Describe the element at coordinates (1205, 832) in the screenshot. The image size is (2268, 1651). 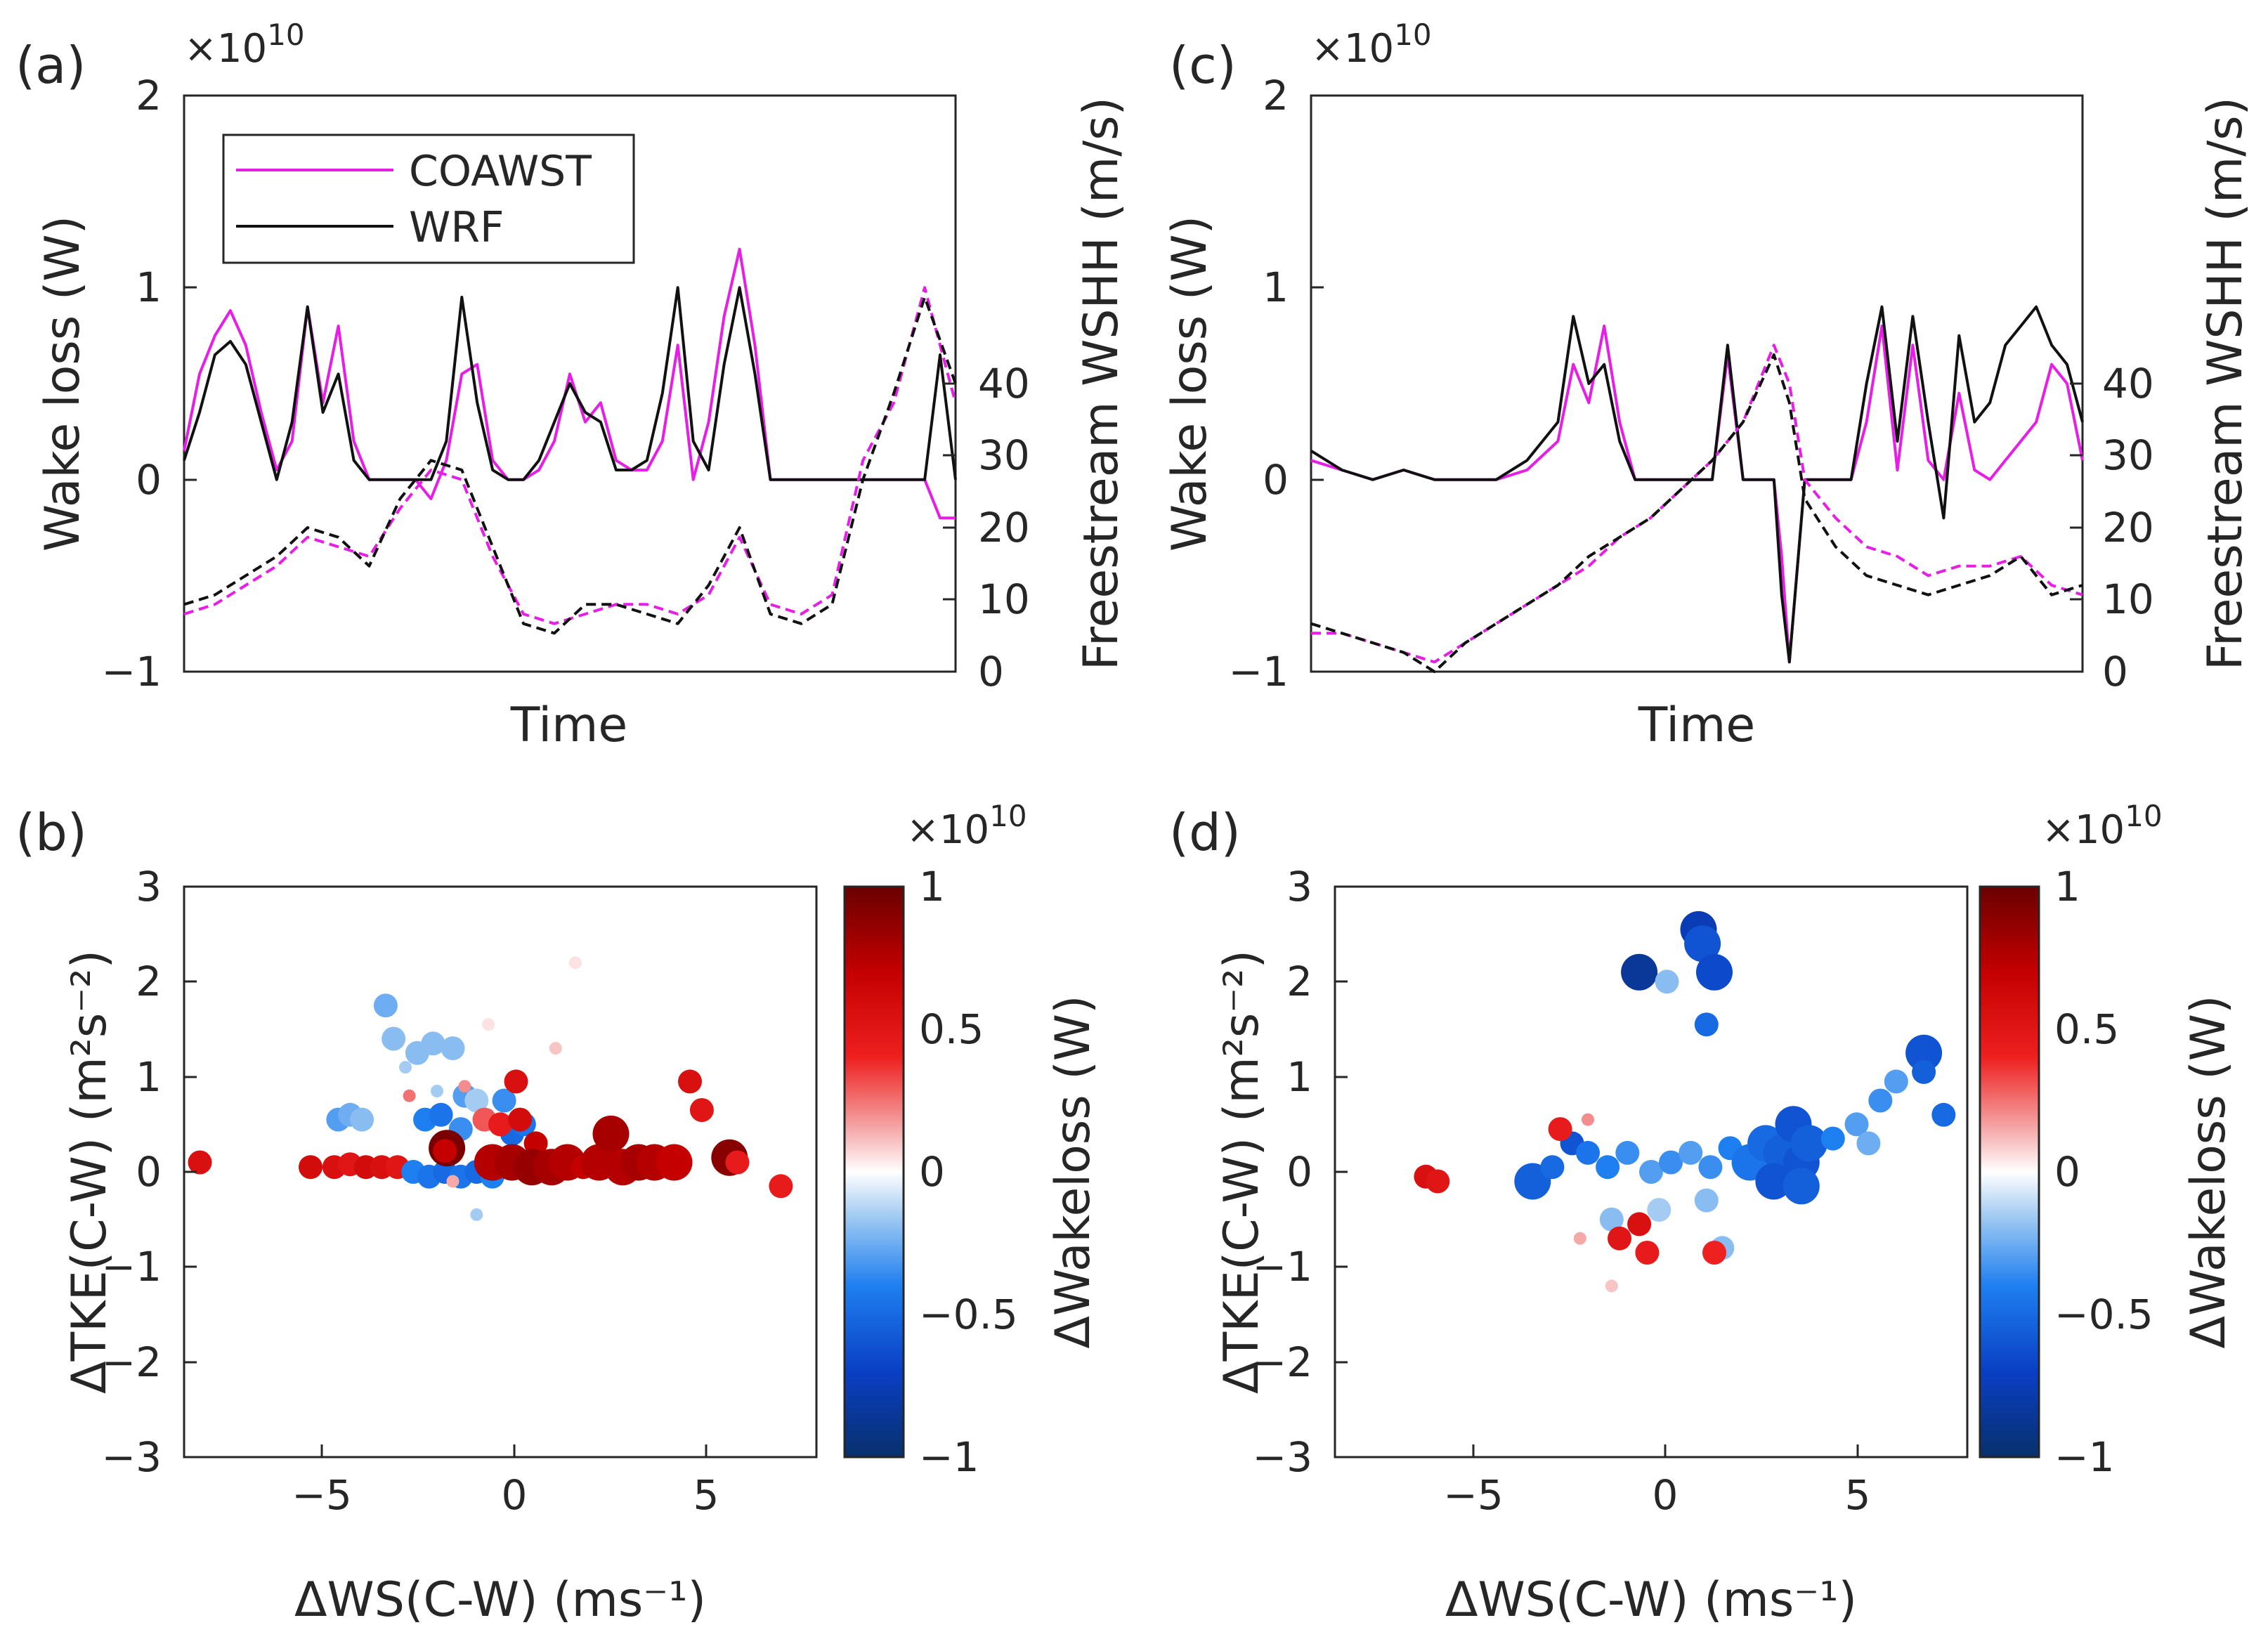
I see `panel-label-d: (d)` at that location.